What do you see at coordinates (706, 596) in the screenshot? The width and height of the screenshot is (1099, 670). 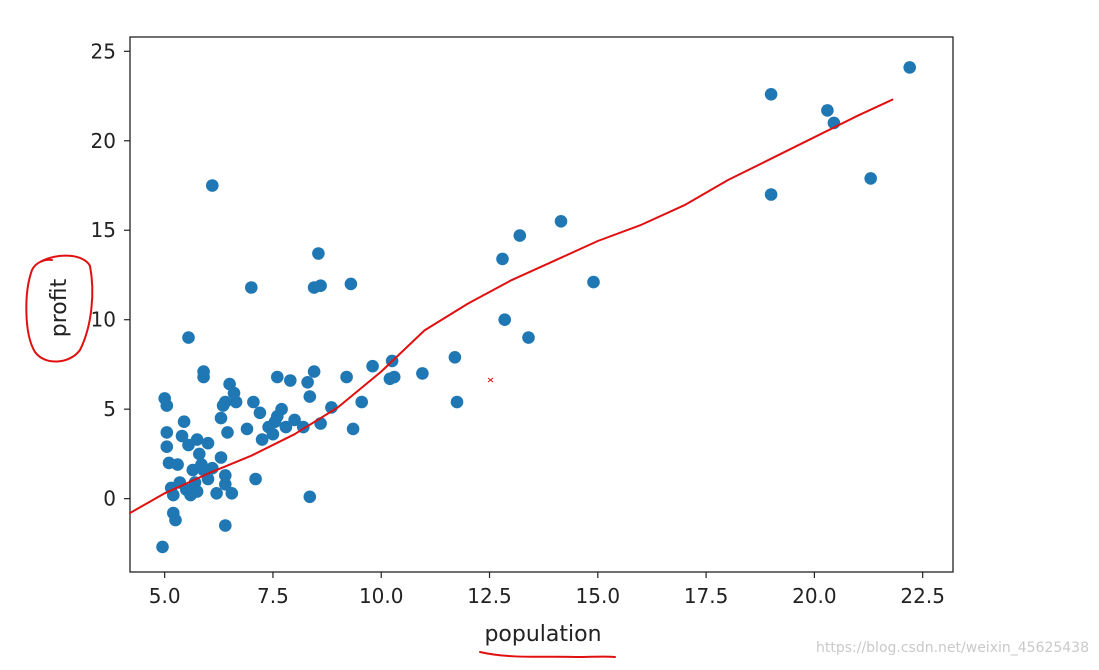 I see `x-tick-label: 17.5` at bounding box center [706, 596].